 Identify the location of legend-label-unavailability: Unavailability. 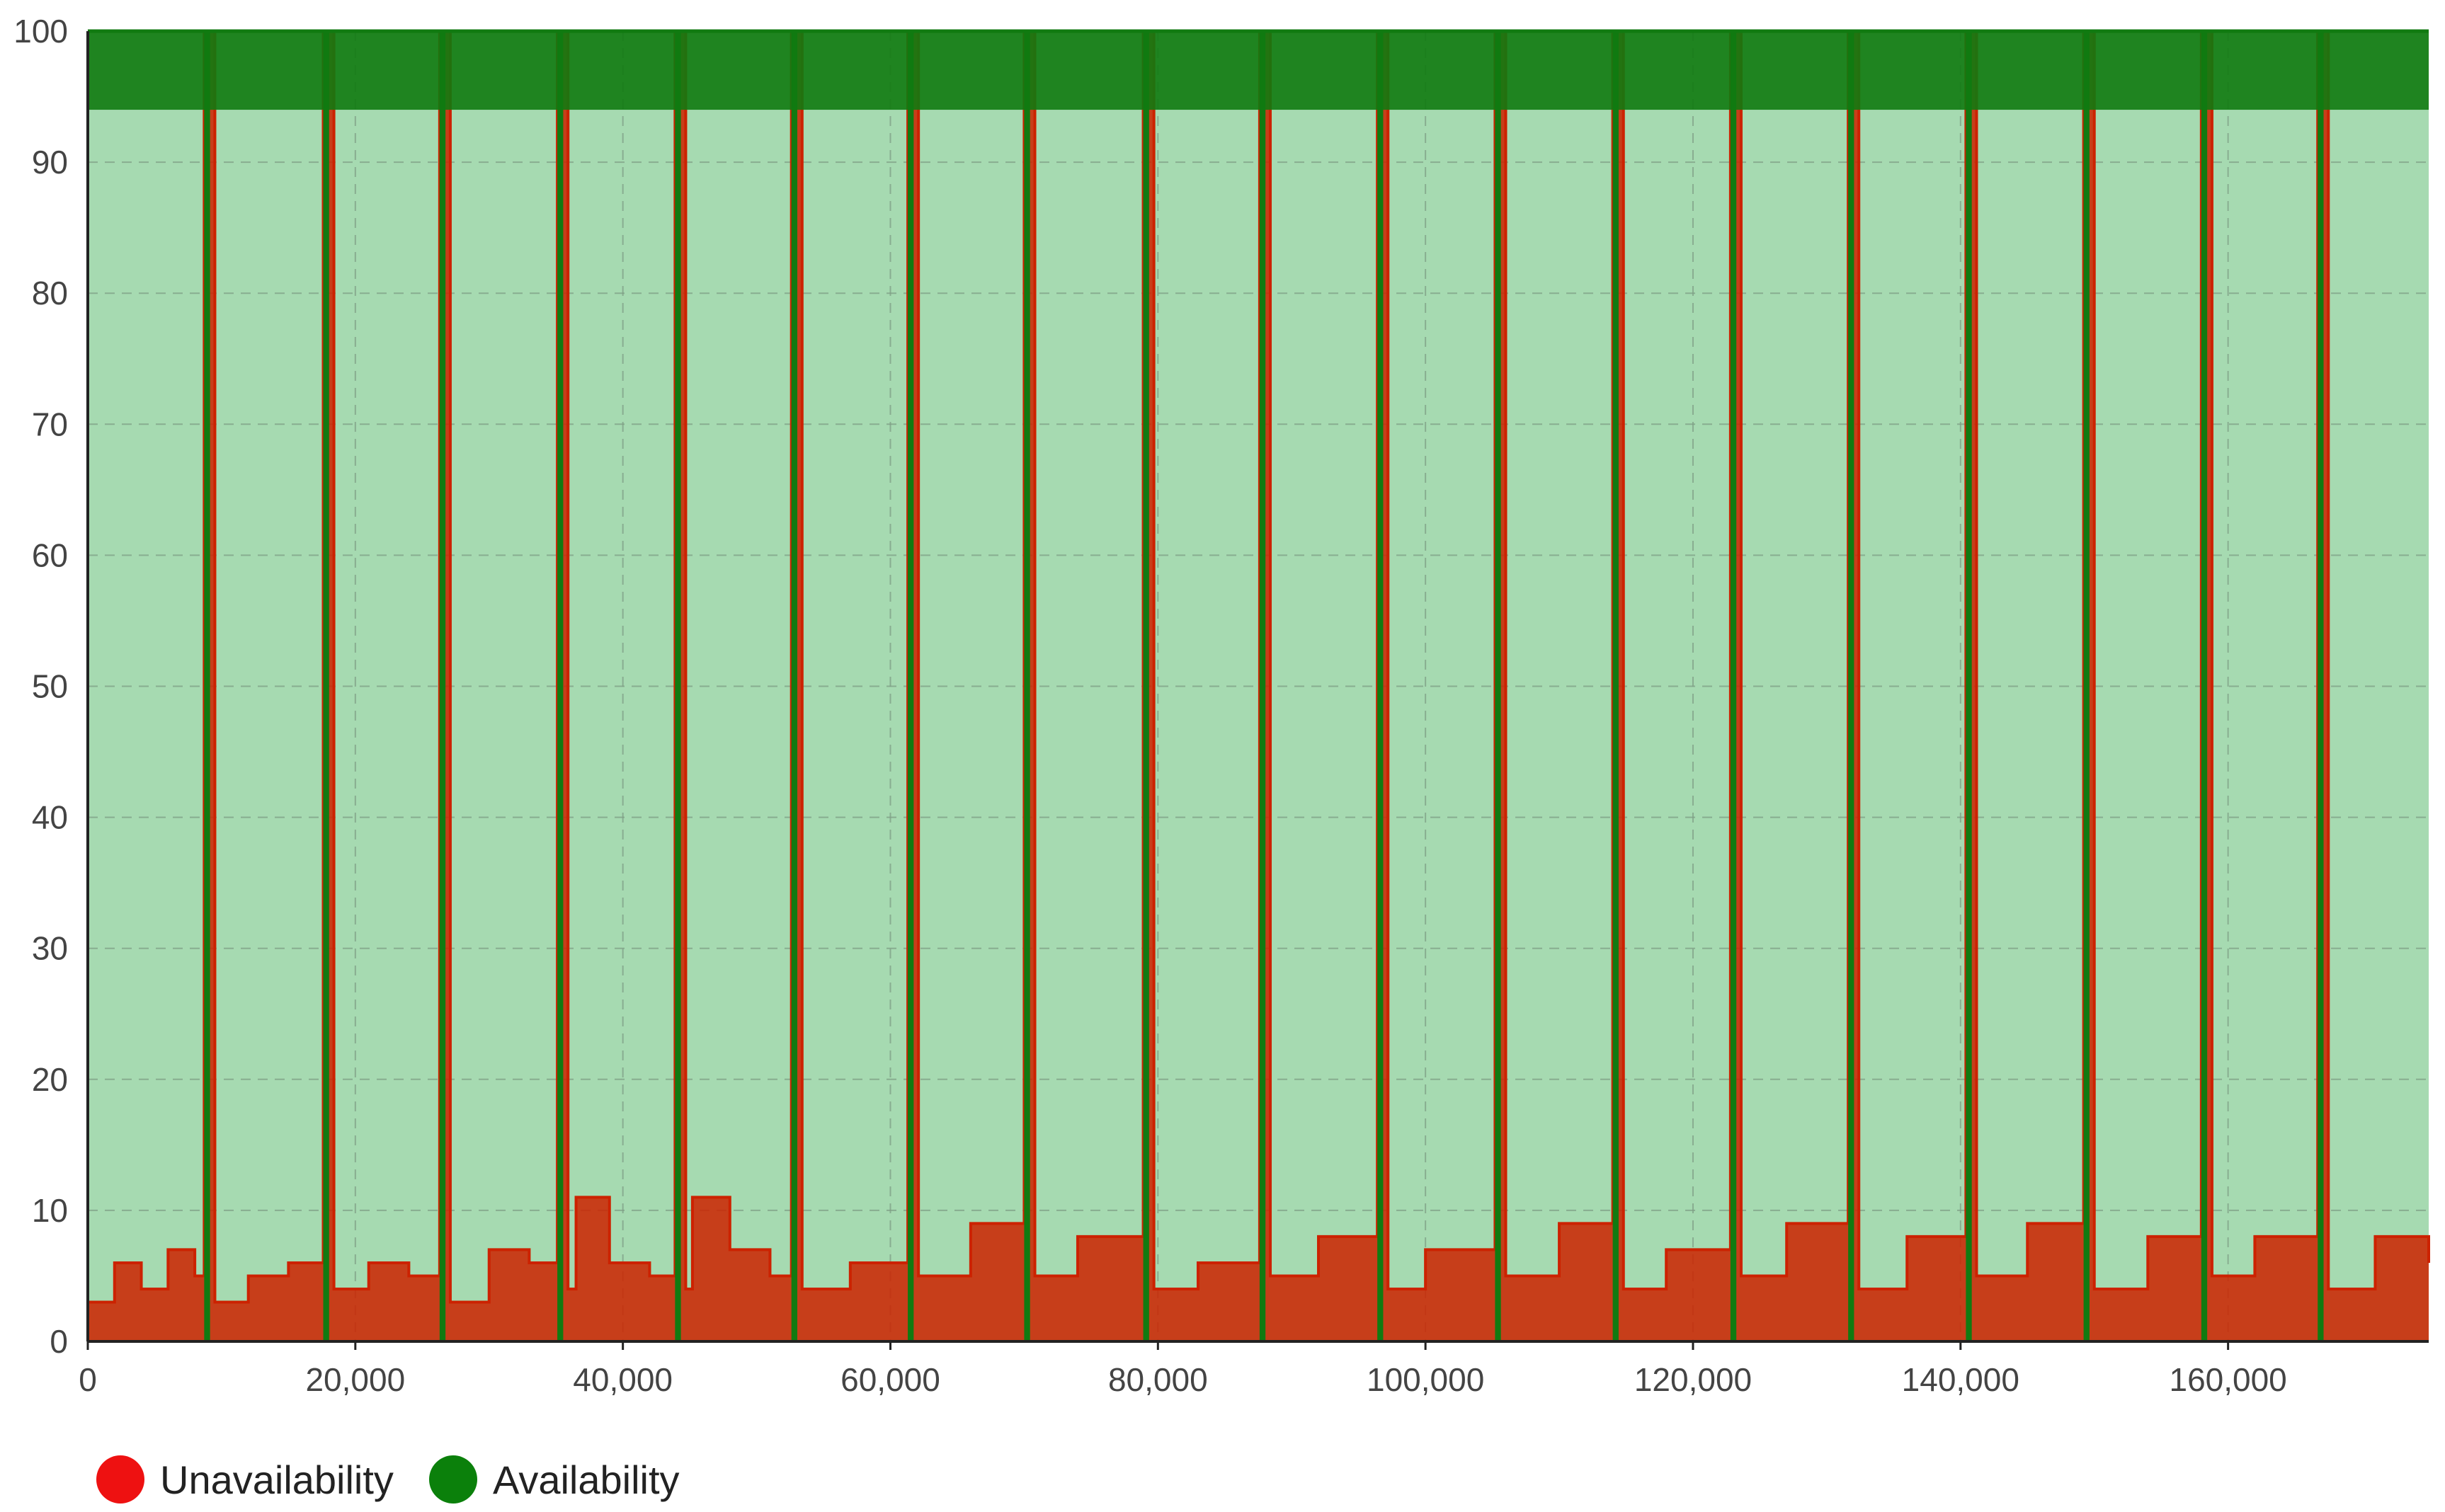
(277, 1479).